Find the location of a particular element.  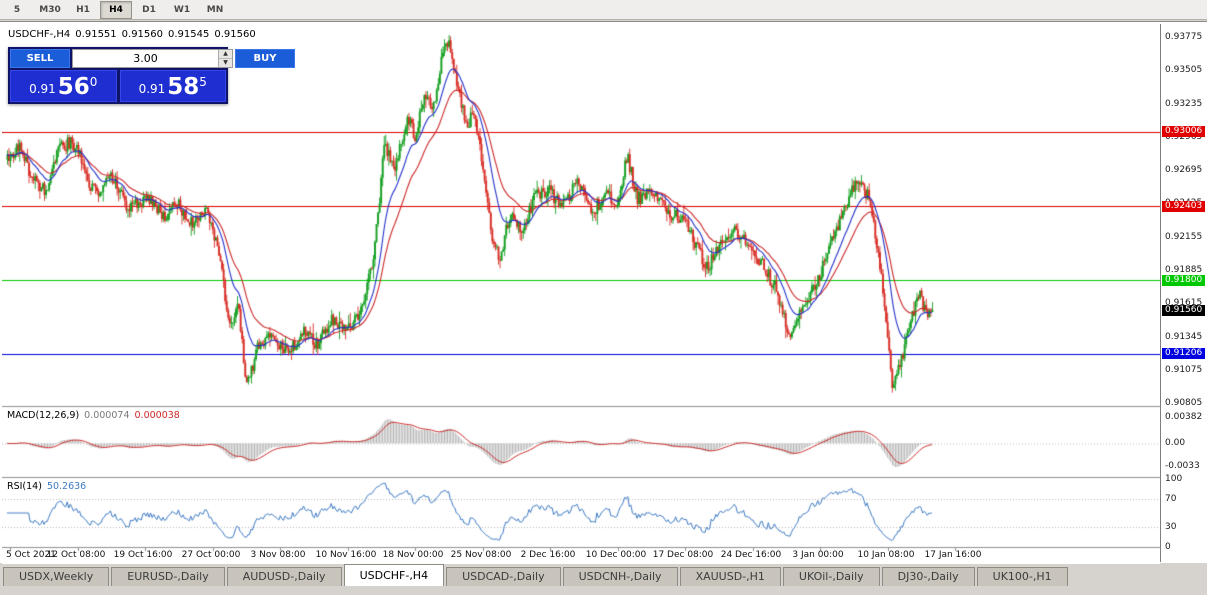

time-label: 17 Jan 16:00 is located at coordinates (953, 555).